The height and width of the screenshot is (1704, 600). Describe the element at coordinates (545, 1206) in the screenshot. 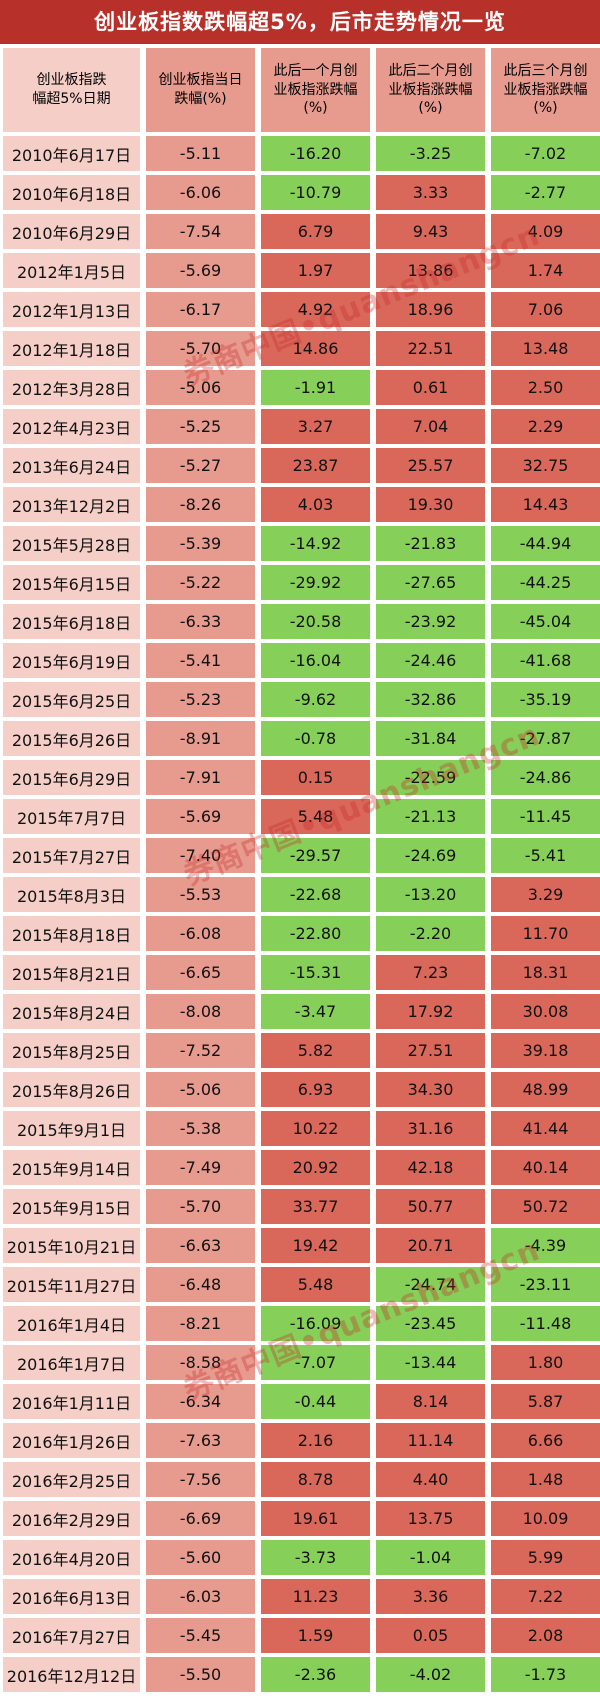

I see `three-month-cell: 50.72` at that location.